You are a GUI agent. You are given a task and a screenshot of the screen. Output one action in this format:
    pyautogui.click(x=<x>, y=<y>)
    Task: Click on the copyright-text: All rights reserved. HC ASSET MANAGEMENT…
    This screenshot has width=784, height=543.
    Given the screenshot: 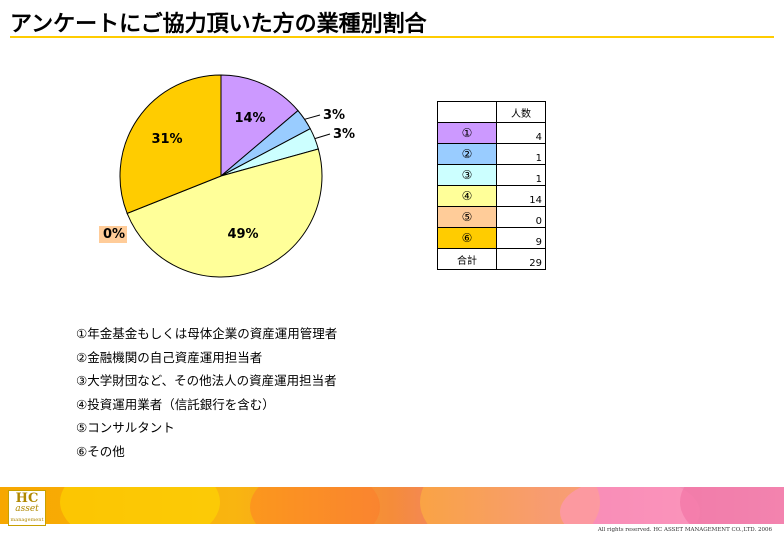 What is the action you would take?
    pyautogui.click(x=684, y=530)
    